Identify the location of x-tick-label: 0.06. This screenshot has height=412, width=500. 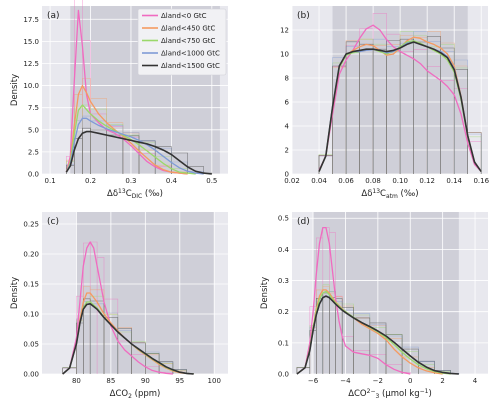
(346, 181).